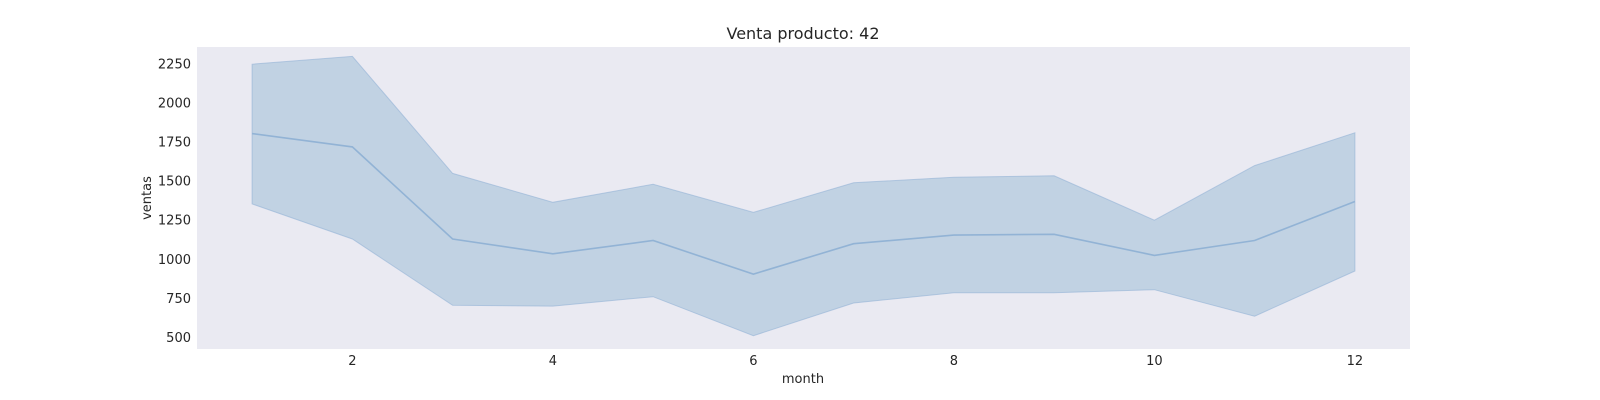  I want to click on x-tick-label: 2, so click(352, 361).